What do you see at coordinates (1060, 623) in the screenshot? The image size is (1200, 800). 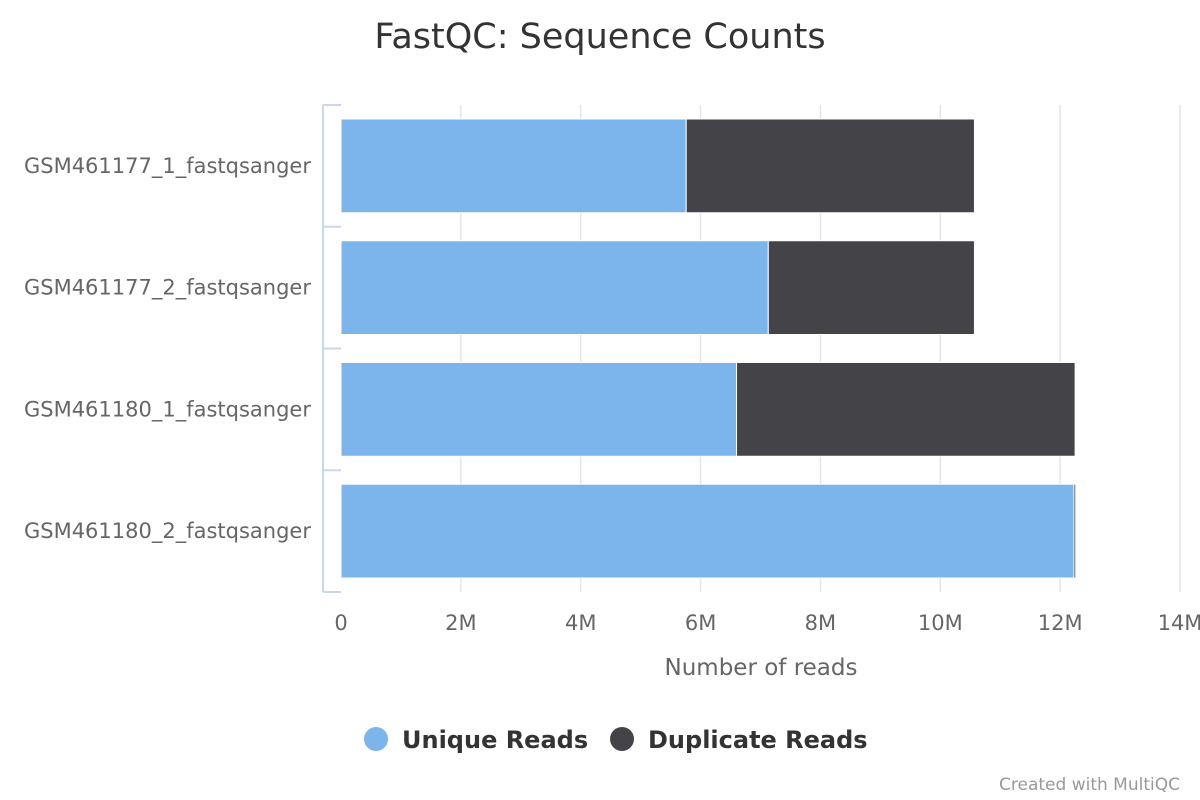 I see `x-tick-label: 12M` at bounding box center [1060, 623].